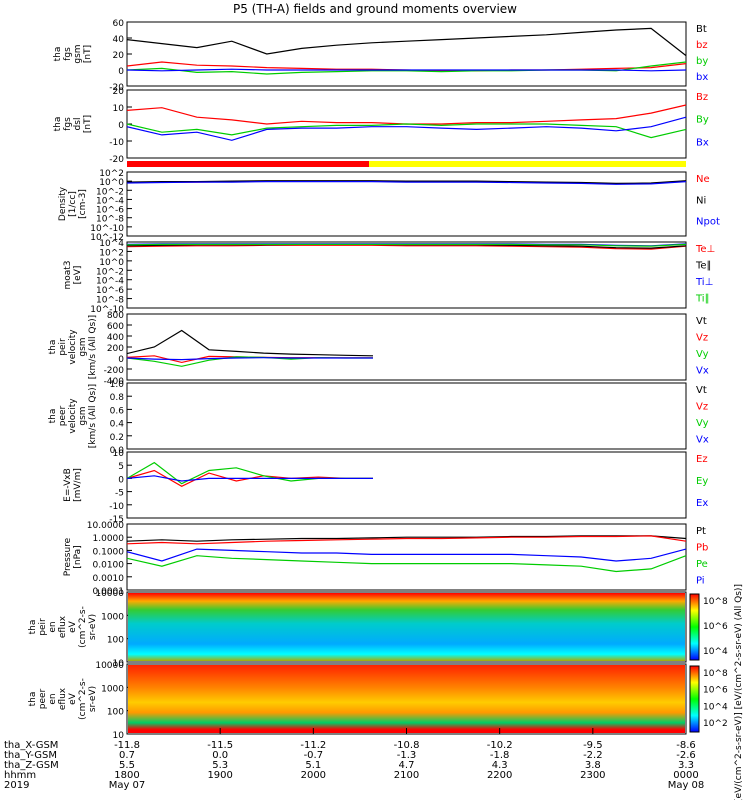 This screenshot has width=750, height=800. Describe the element at coordinates (248, 164) in the screenshot. I see `mode-bar-red` at that location.